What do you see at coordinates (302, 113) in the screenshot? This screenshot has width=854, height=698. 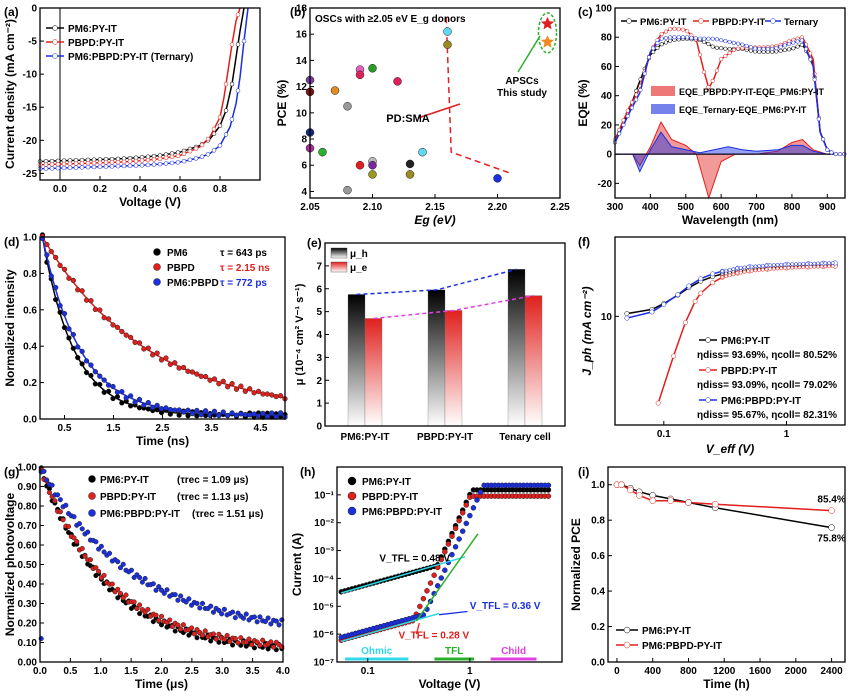 I see `y-tick-label: 10` at bounding box center [302, 113].